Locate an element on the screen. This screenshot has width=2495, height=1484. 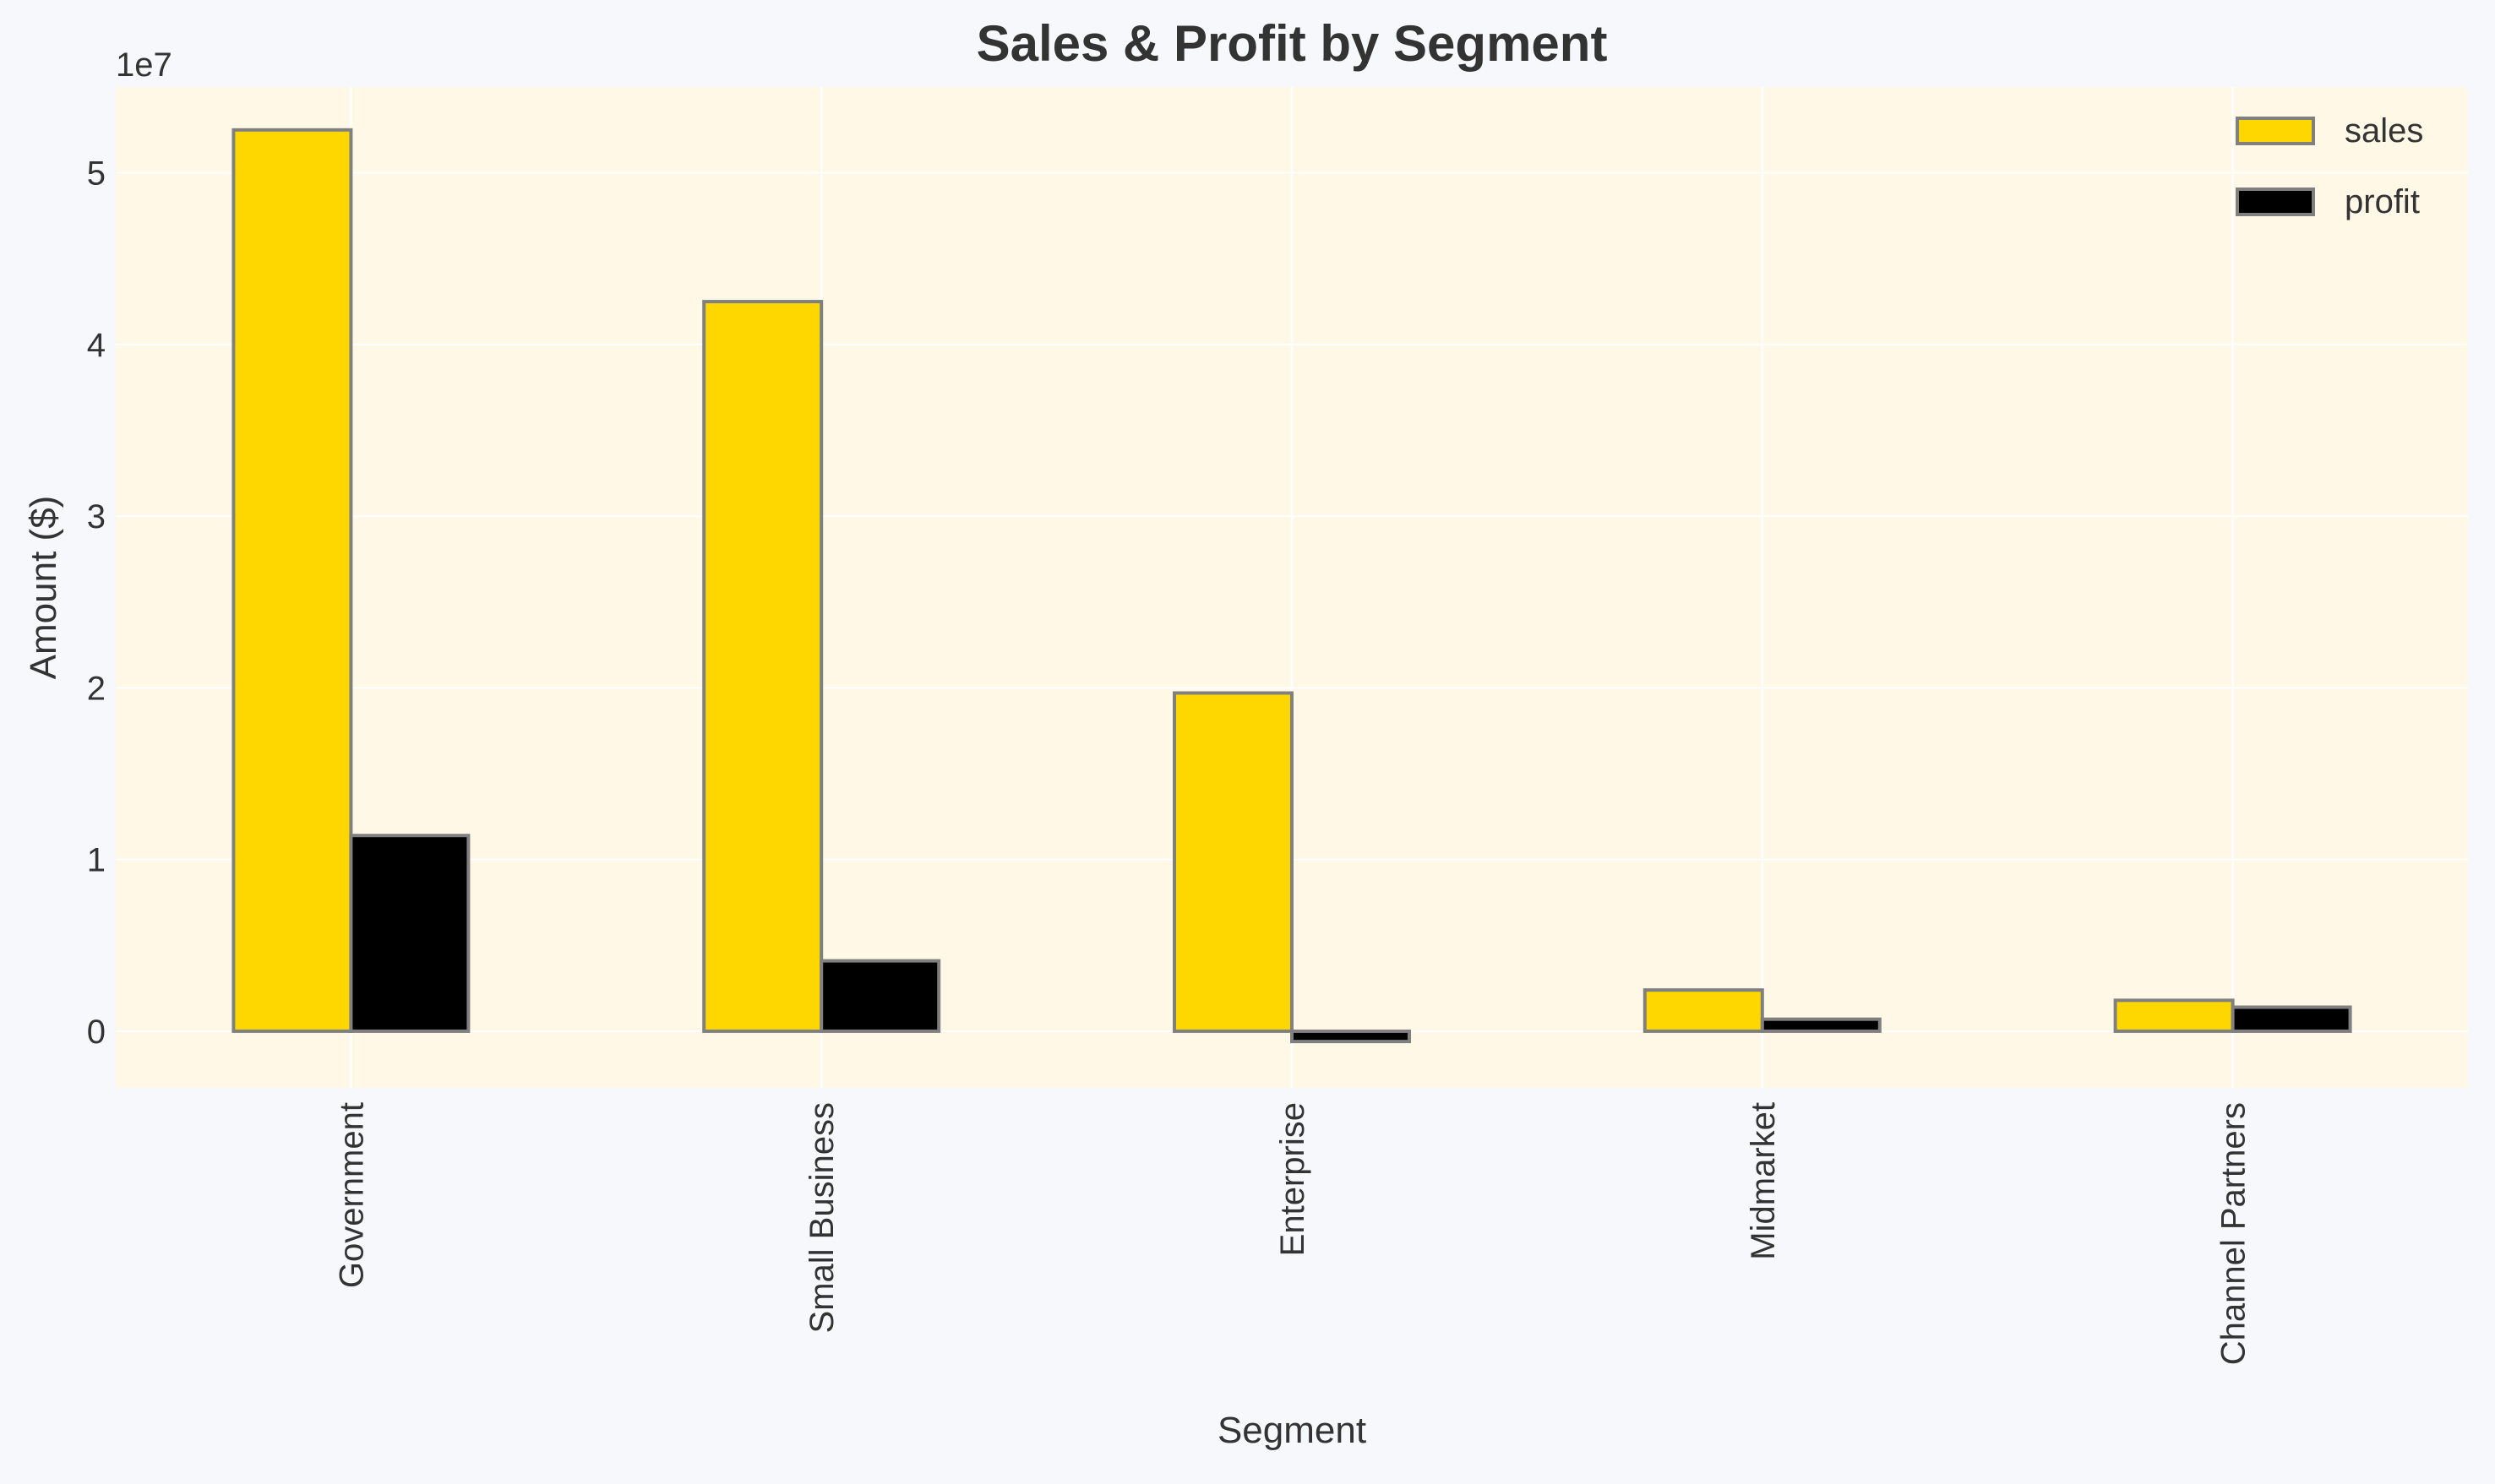
y-tick-label: 3 is located at coordinates (96, 516).